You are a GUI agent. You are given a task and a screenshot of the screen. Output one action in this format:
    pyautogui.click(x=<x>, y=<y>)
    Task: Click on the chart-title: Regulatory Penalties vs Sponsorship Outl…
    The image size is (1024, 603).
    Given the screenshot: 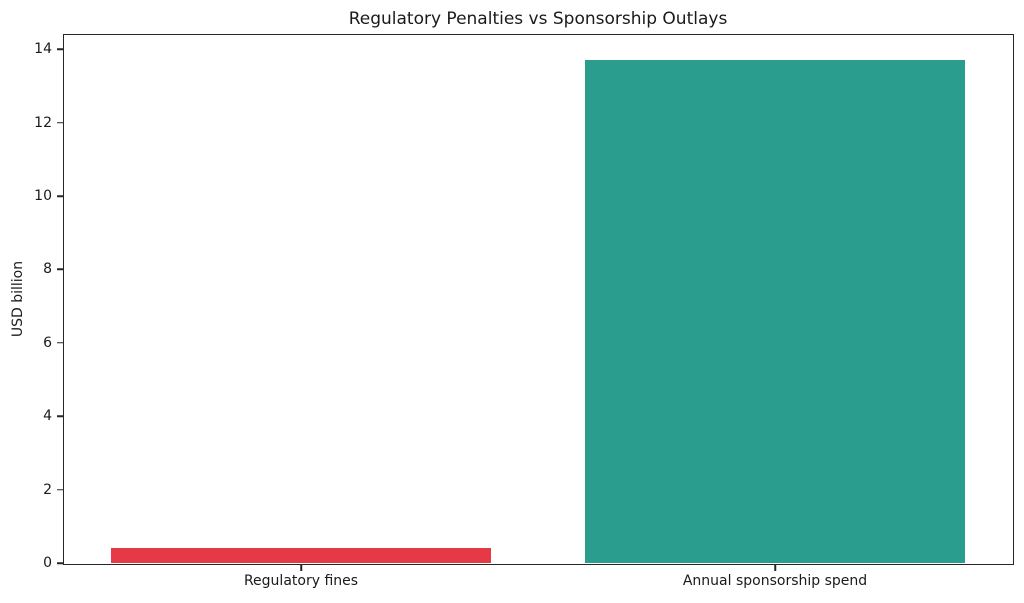 What is the action you would take?
    pyautogui.click(x=538, y=19)
    